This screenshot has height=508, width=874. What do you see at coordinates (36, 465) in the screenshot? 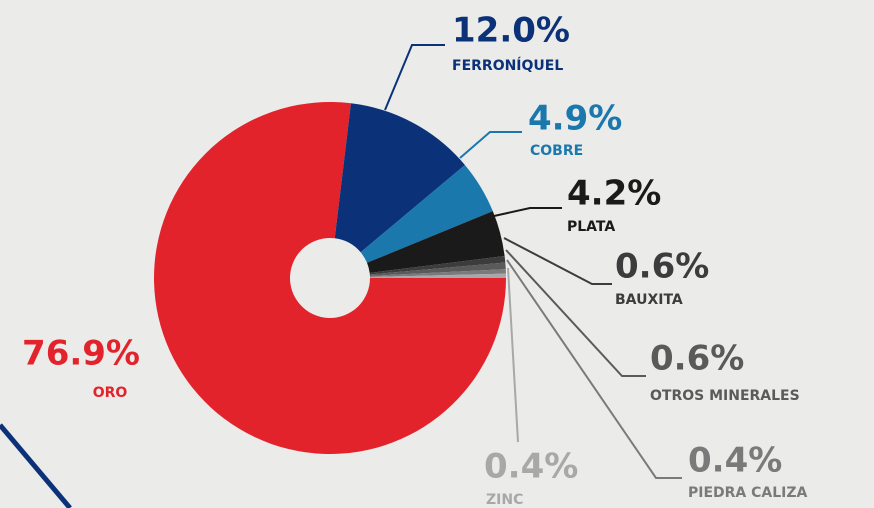
I see `decor-line` at bounding box center [36, 465].